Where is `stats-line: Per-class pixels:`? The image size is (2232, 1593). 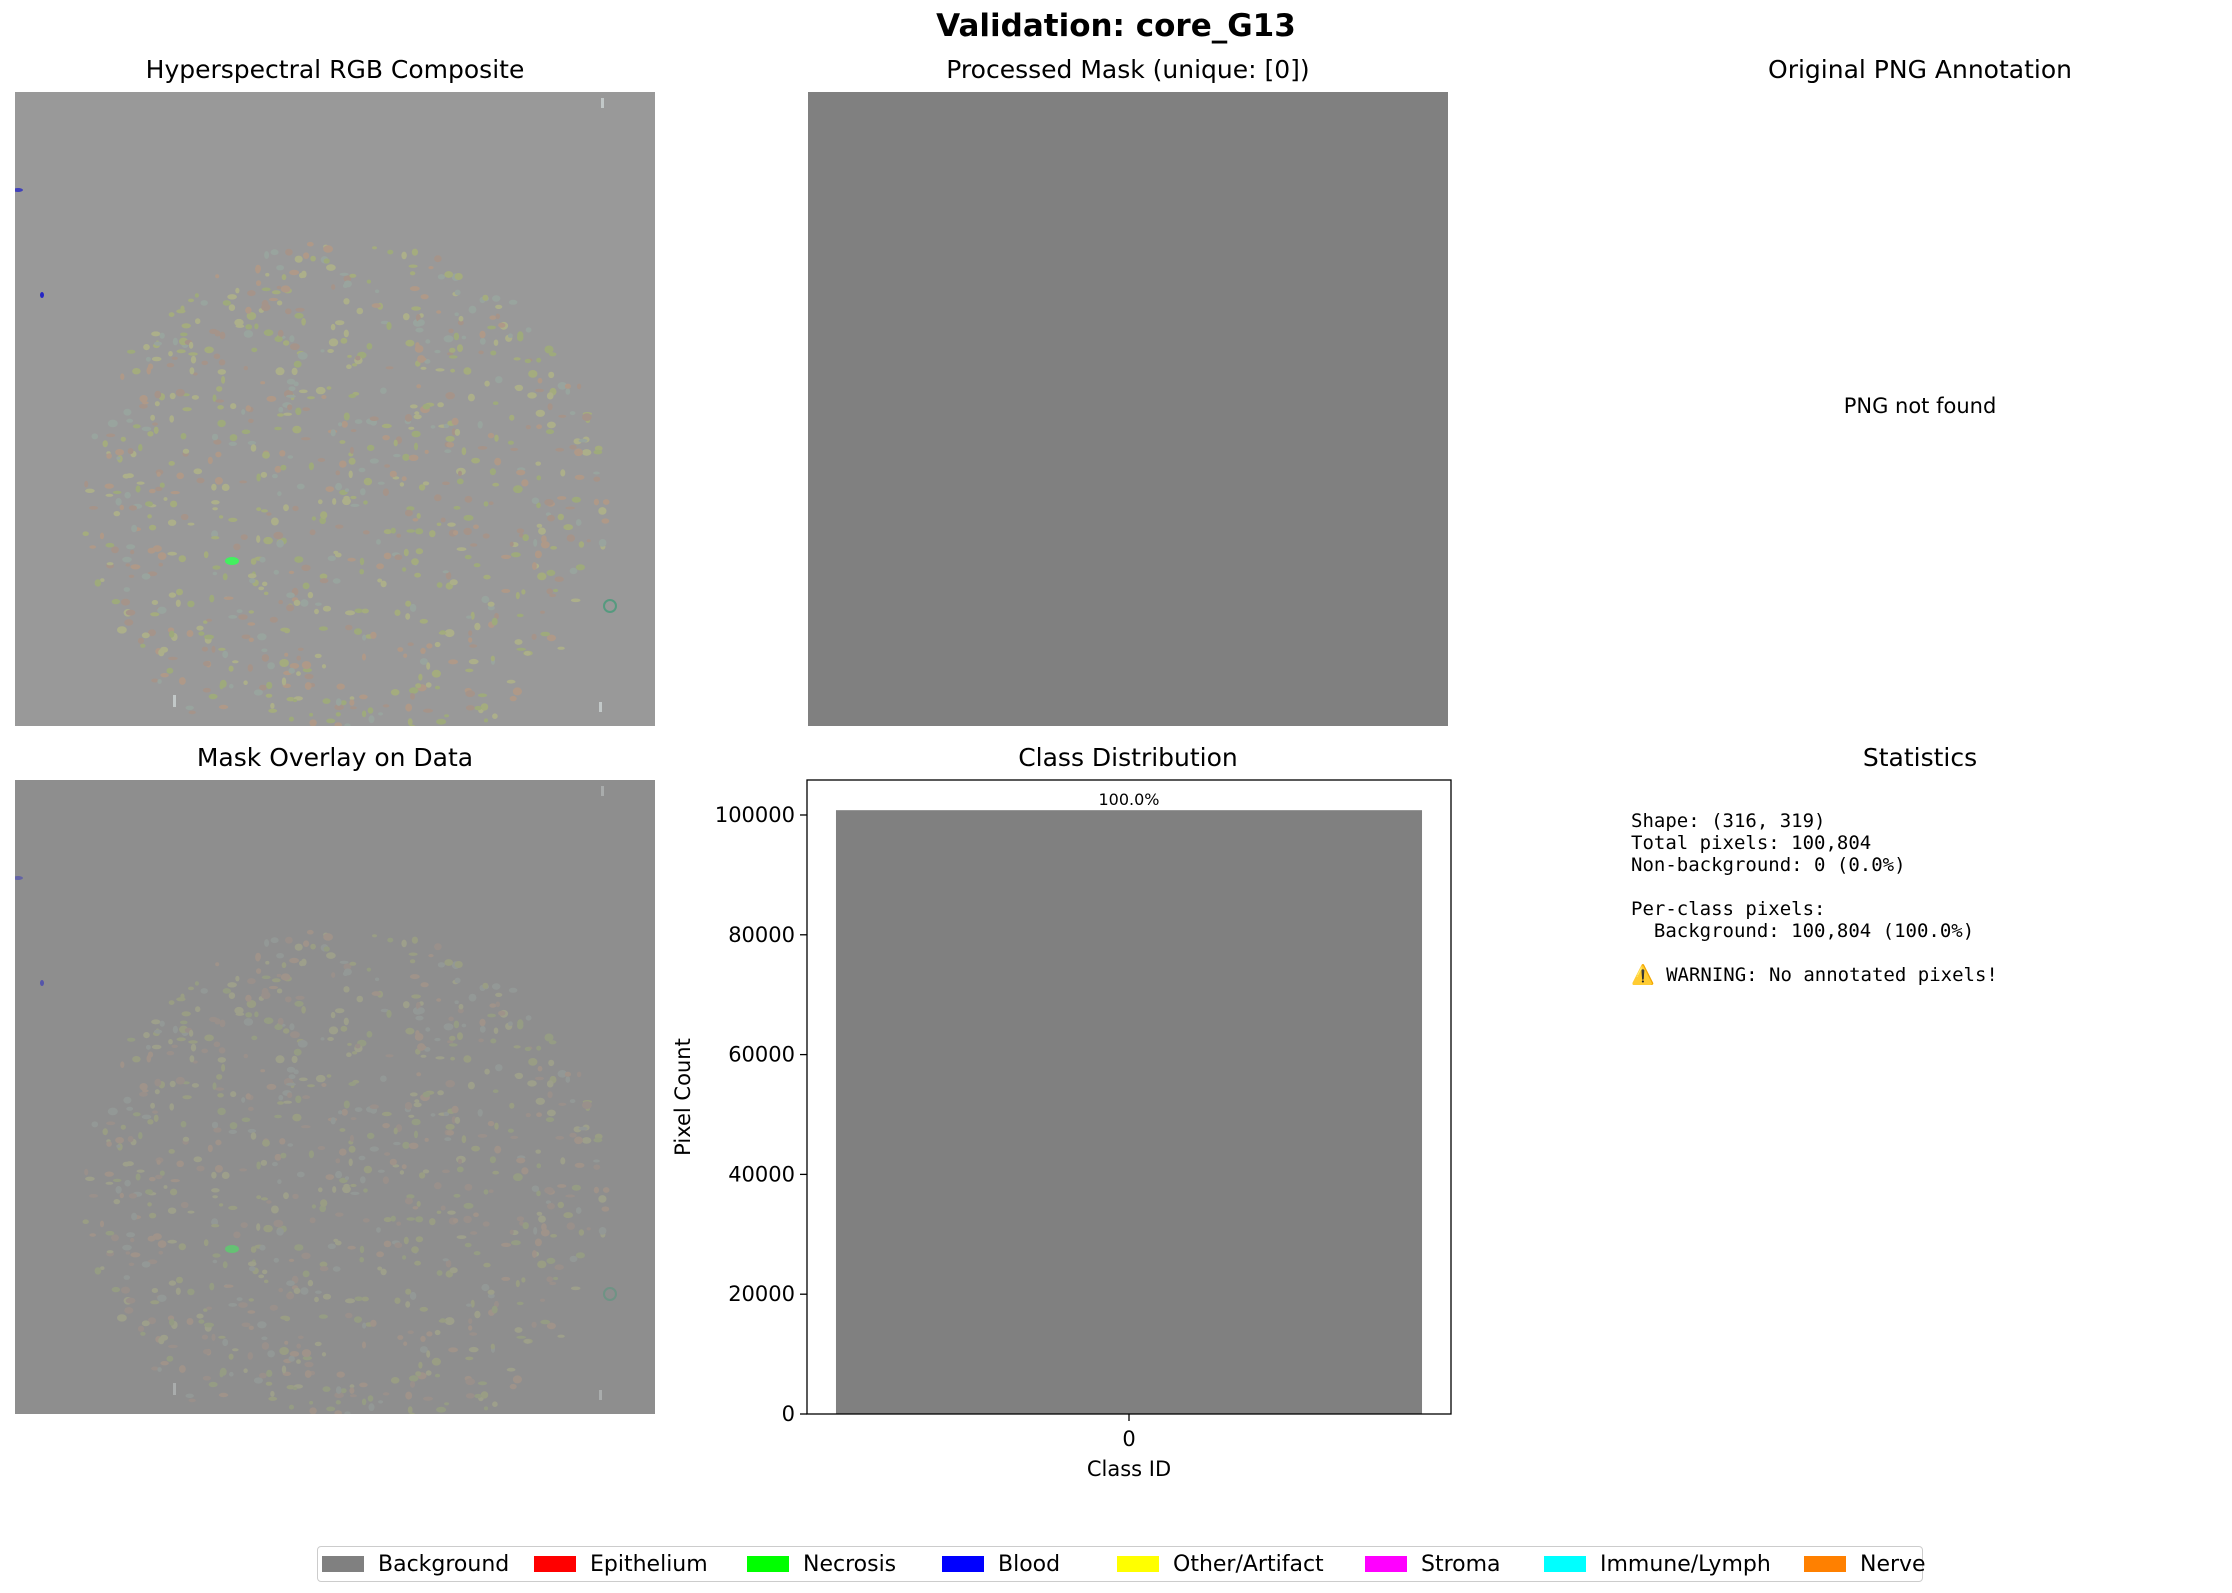 stats-line: Per-class pixels: is located at coordinates (1728, 909).